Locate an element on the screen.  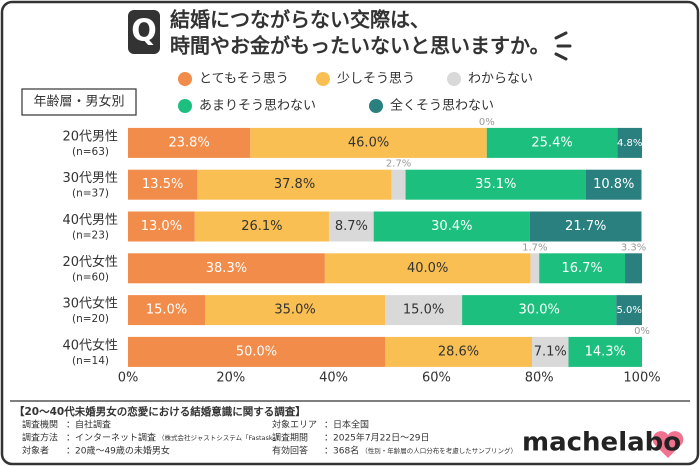
footer-label: 調査期間 is located at coordinates (290, 438).